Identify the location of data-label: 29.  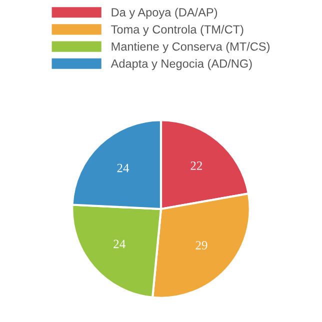
(202, 245).